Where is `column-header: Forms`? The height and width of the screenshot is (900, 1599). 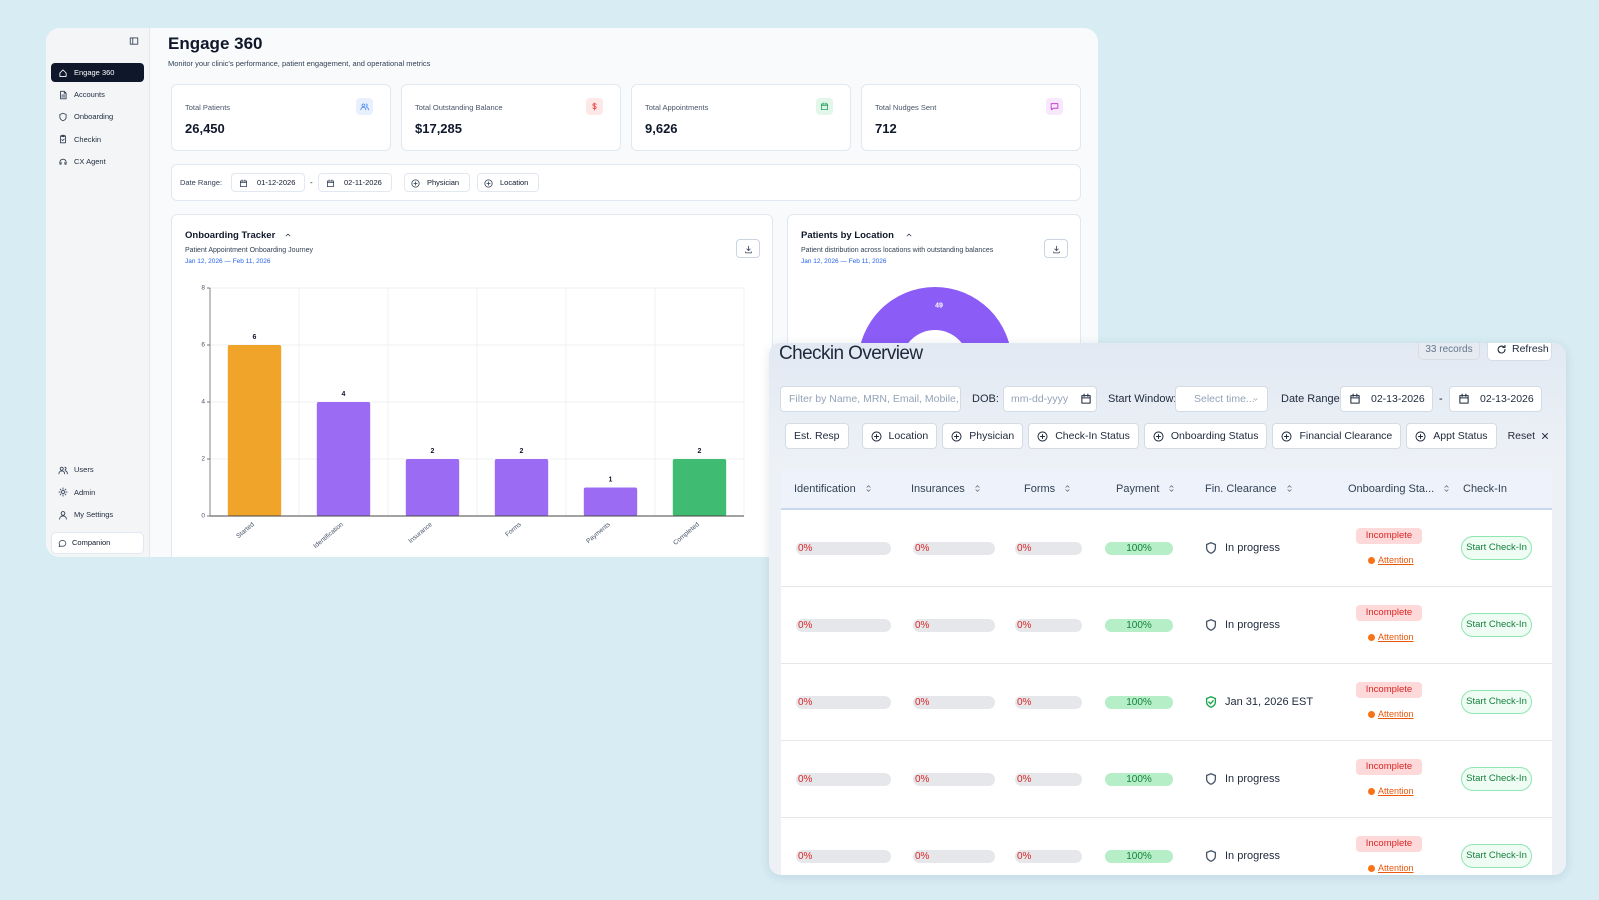
column-header: Forms is located at coordinates (1048, 488).